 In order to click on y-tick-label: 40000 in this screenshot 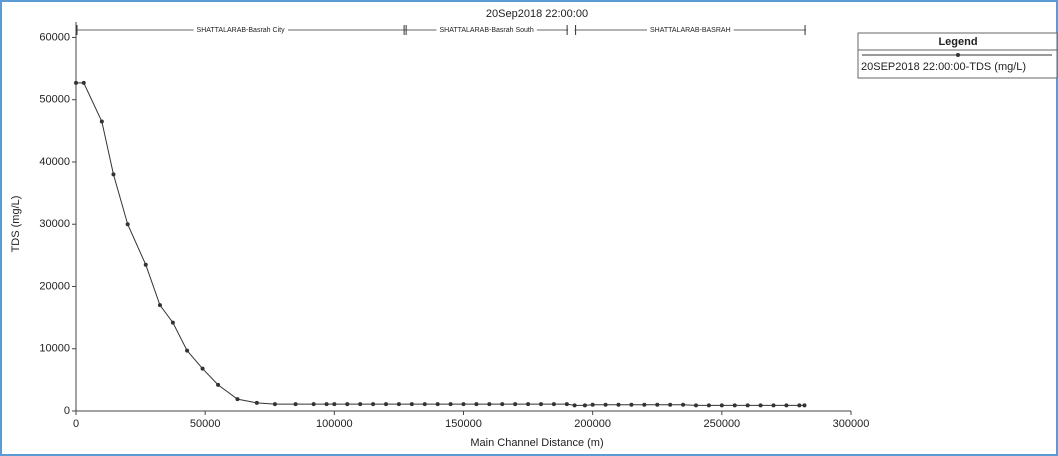, I will do `click(54, 162)`.